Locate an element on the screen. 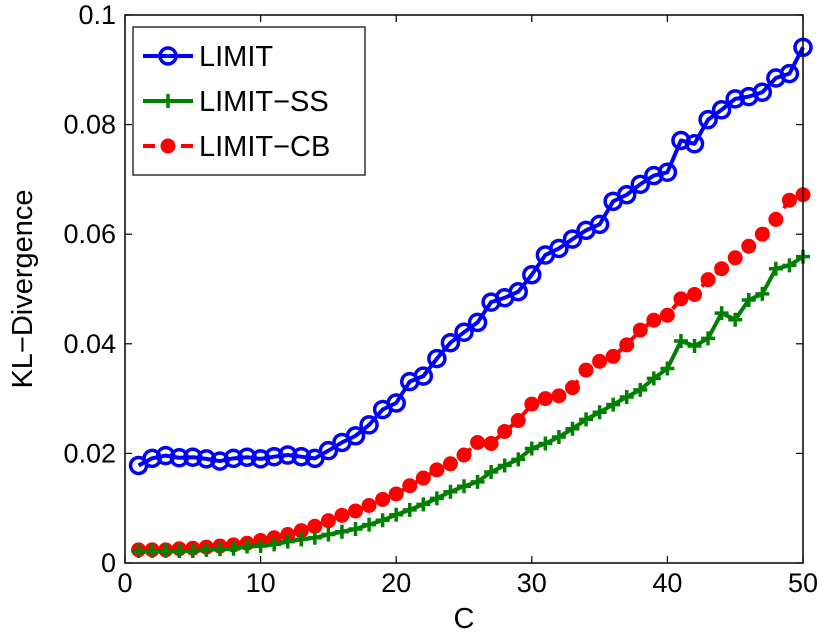 The image size is (830, 643). legend-label-limit-ss: LIMIT−SS is located at coordinates (264, 102).